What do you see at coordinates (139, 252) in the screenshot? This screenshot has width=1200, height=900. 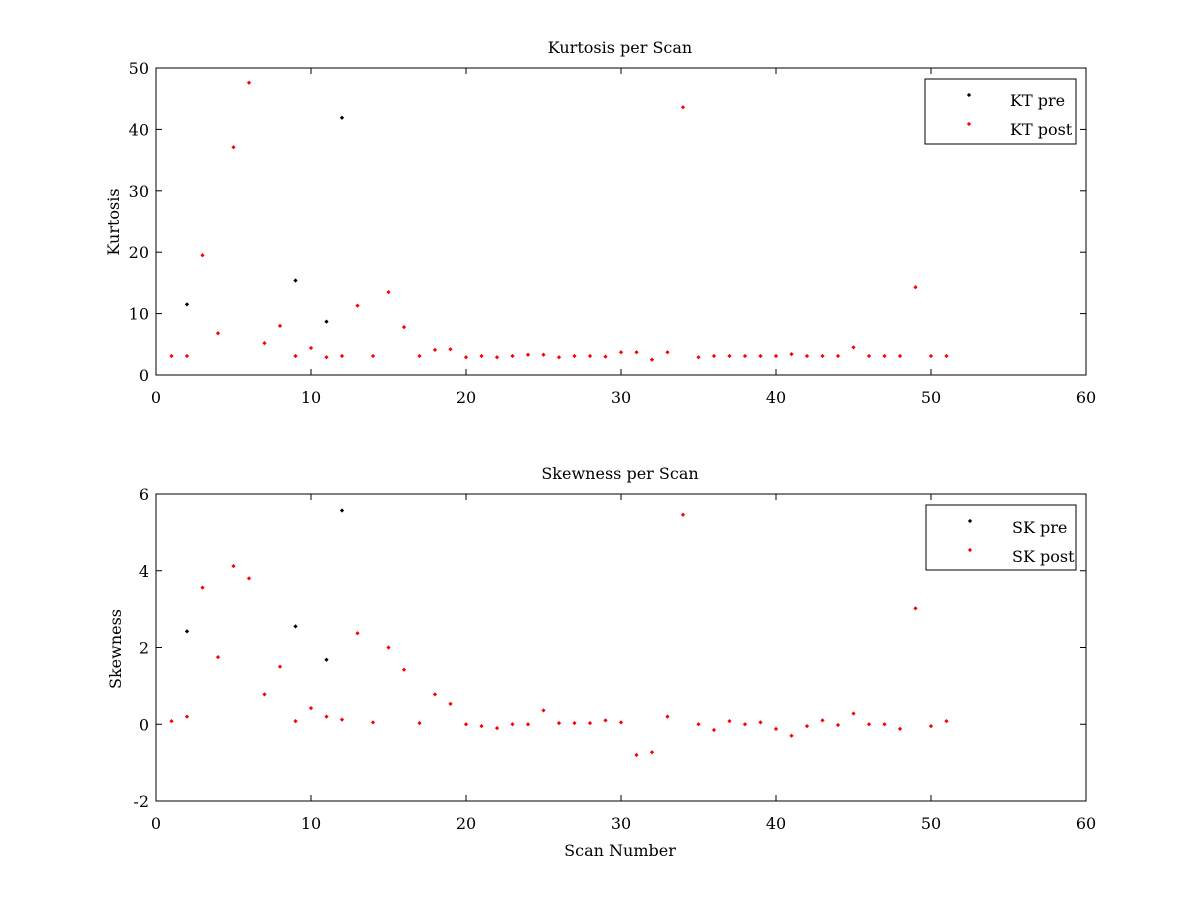 I see `kurtosis-y-tick-label: 20` at bounding box center [139, 252].